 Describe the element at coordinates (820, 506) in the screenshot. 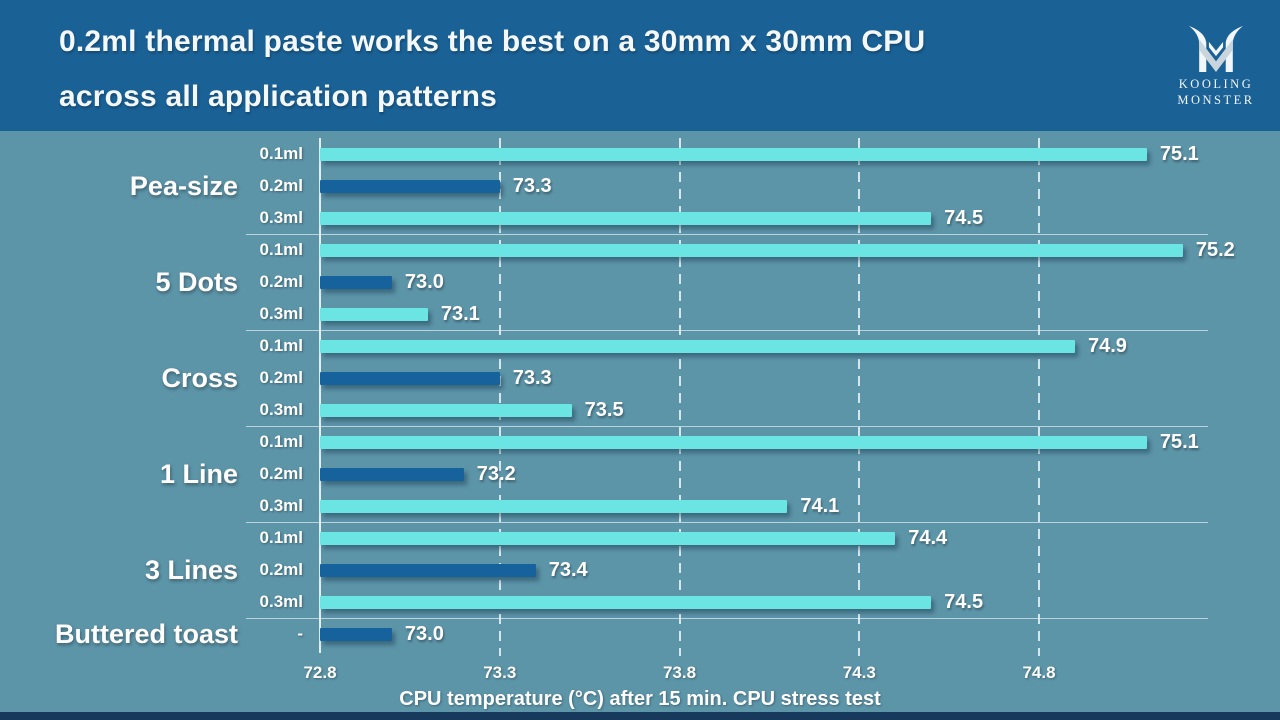

I see `bar-value-label: 74.1` at that location.